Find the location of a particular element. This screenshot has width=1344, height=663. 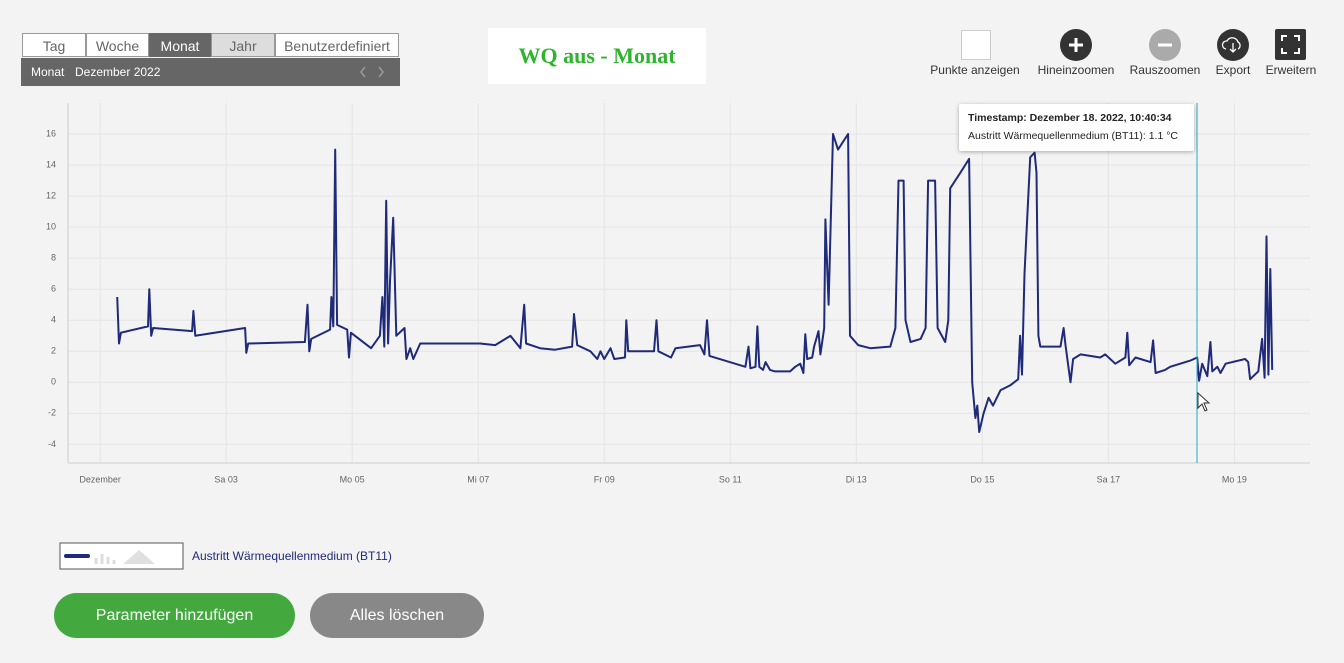

legend-box is located at coordinates (121, 556).